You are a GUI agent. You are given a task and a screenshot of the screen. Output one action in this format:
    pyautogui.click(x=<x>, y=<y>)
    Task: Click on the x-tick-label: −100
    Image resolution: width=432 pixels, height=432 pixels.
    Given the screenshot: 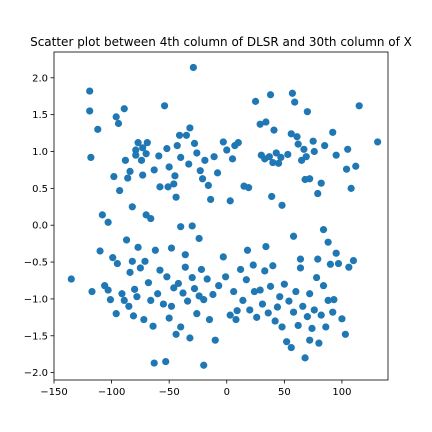 What is the action you would take?
    pyautogui.click(x=111, y=392)
    